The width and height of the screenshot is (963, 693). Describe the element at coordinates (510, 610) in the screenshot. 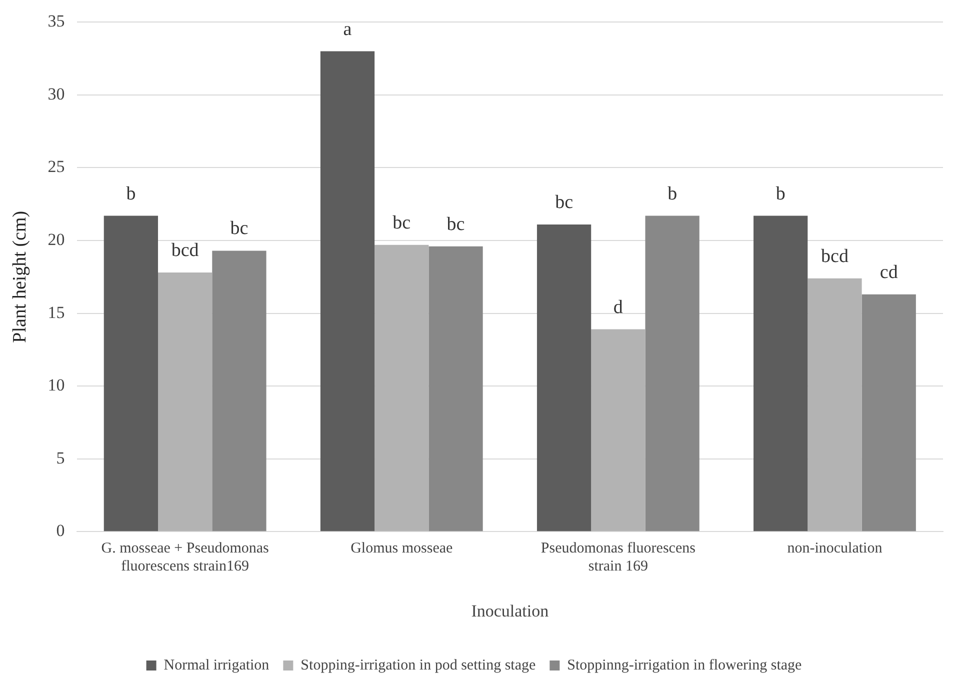

I see `x-axis-title: Inoculation` at that location.